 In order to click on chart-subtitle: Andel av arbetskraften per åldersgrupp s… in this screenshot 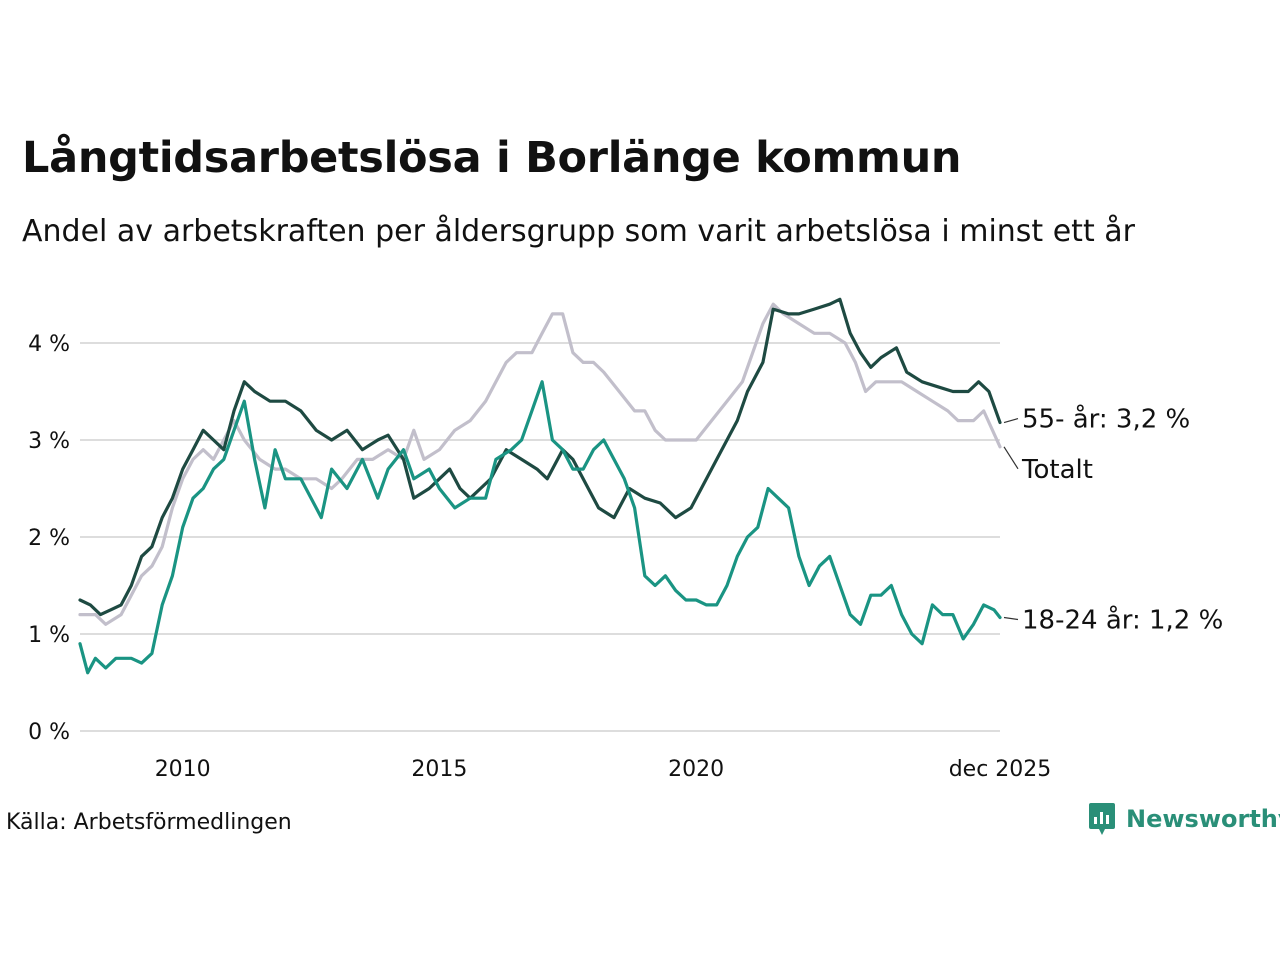, I will do `click(578, 231)`.